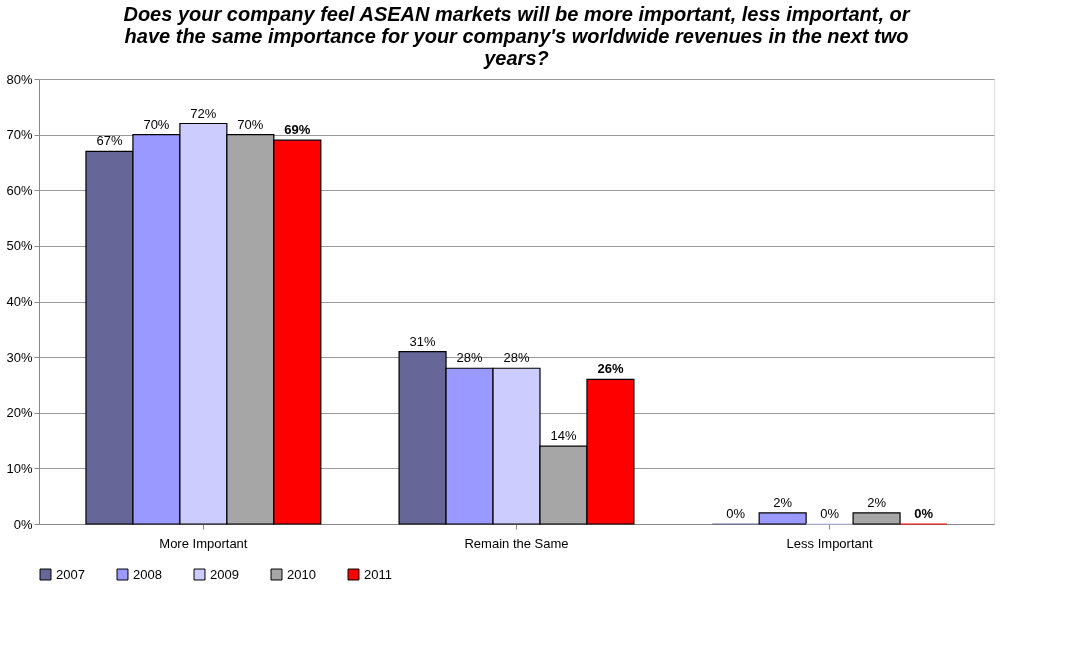  What do you see at coordinates (19, 357) in the screenshot?
I see `y-tick-label: 30%` at bounding box center [19, 357].